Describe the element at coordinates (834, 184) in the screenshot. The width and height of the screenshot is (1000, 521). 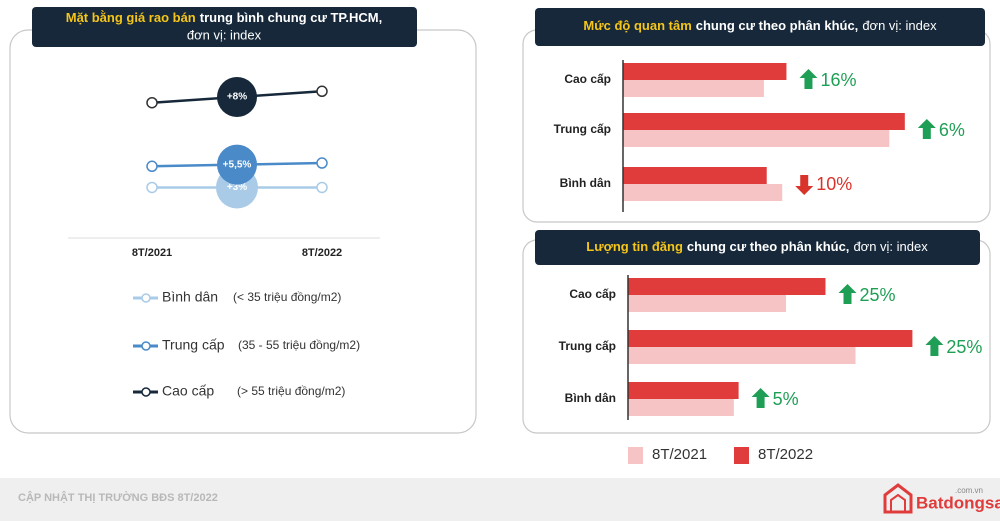
I see `change-label: 10%` at that location.